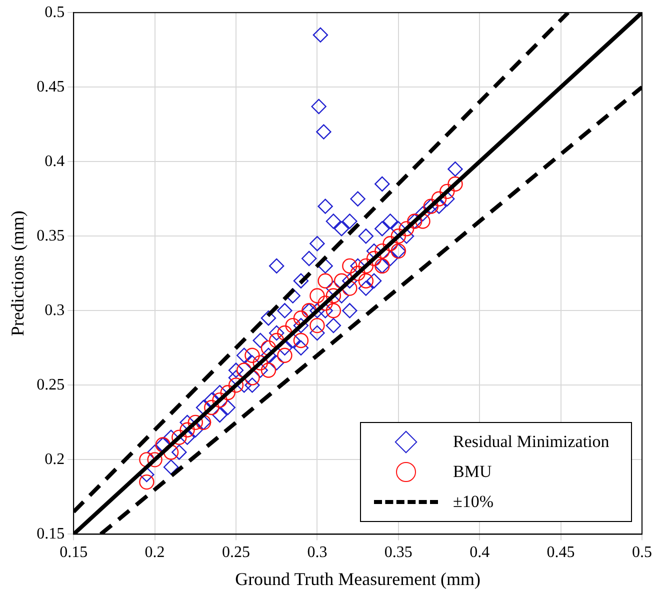 This screenshot has height=597, width=662. What do you see at coordinates (50, 533) in the screenshot?
I see `y-tick-label: 0.15` at bounding box center [50, 533].